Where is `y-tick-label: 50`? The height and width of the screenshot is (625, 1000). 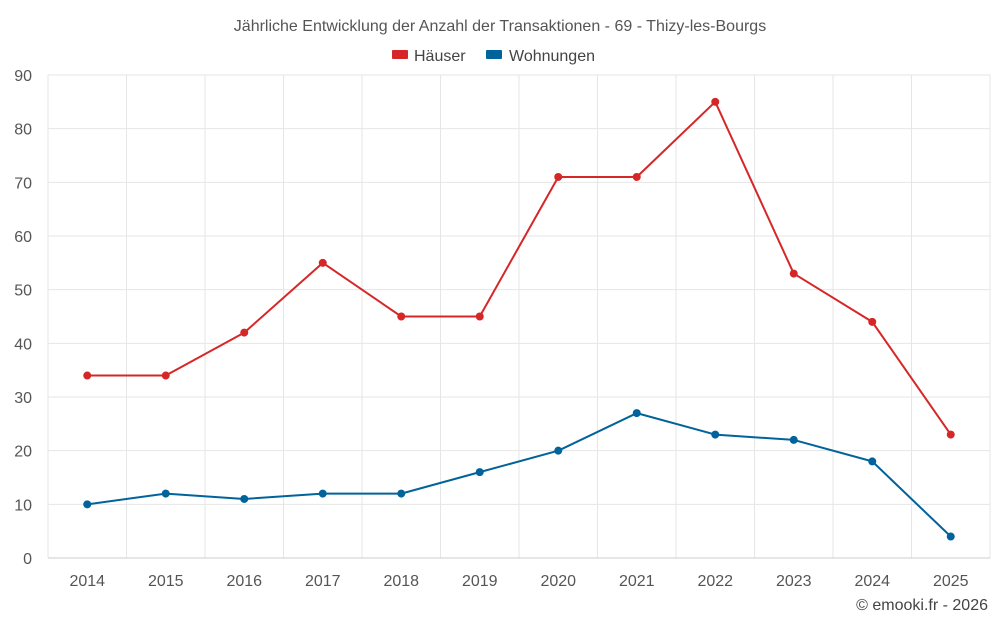 y-tick-label: 50 is located at coordinates (23, 291).